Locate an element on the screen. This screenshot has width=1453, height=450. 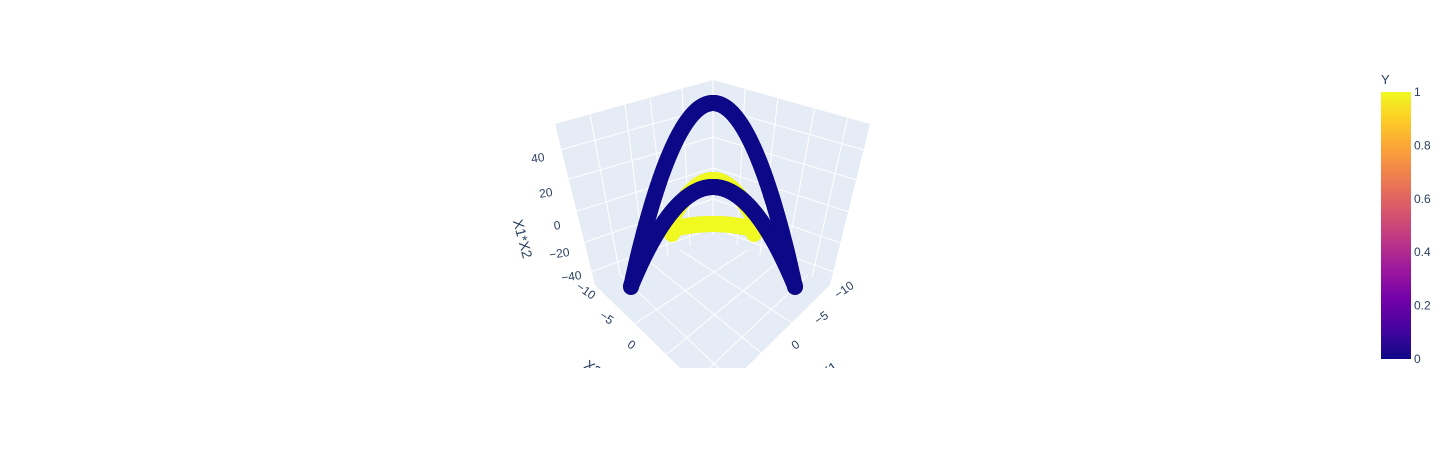
z-axis-ticks: 40 20 0 −20 −40 is located at coordinates (556, 217).